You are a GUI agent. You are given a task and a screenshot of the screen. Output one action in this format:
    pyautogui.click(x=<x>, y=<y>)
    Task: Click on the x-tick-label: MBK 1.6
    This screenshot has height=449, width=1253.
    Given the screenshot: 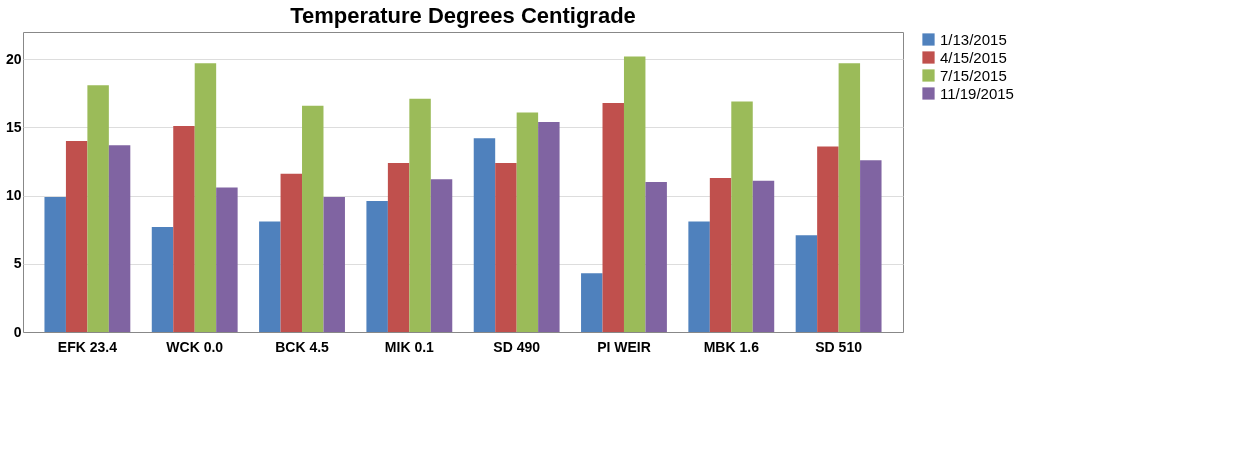 What is the action you would take?
    pyautogui.click(x=731, y=346)
    